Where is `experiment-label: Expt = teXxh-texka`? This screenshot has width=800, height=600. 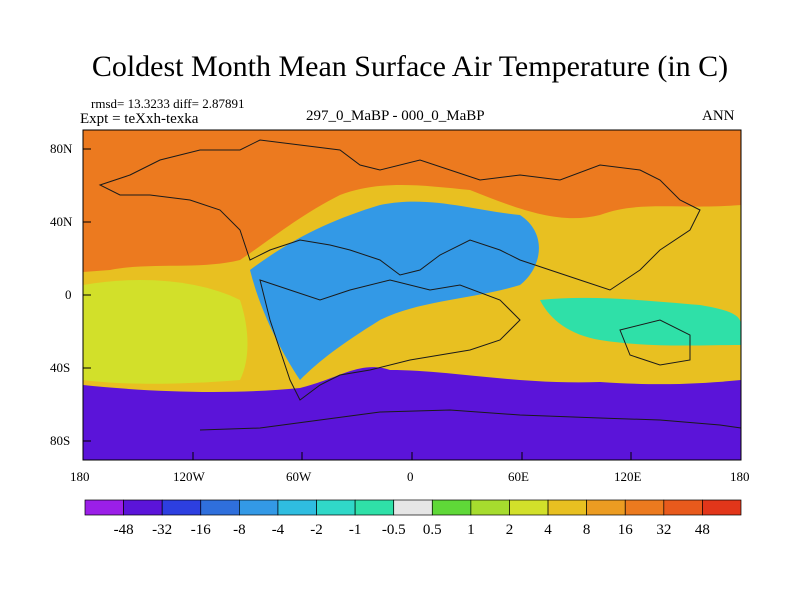 experiment-label: Expt = teXxh-texka is located at coordinates (139, 119).